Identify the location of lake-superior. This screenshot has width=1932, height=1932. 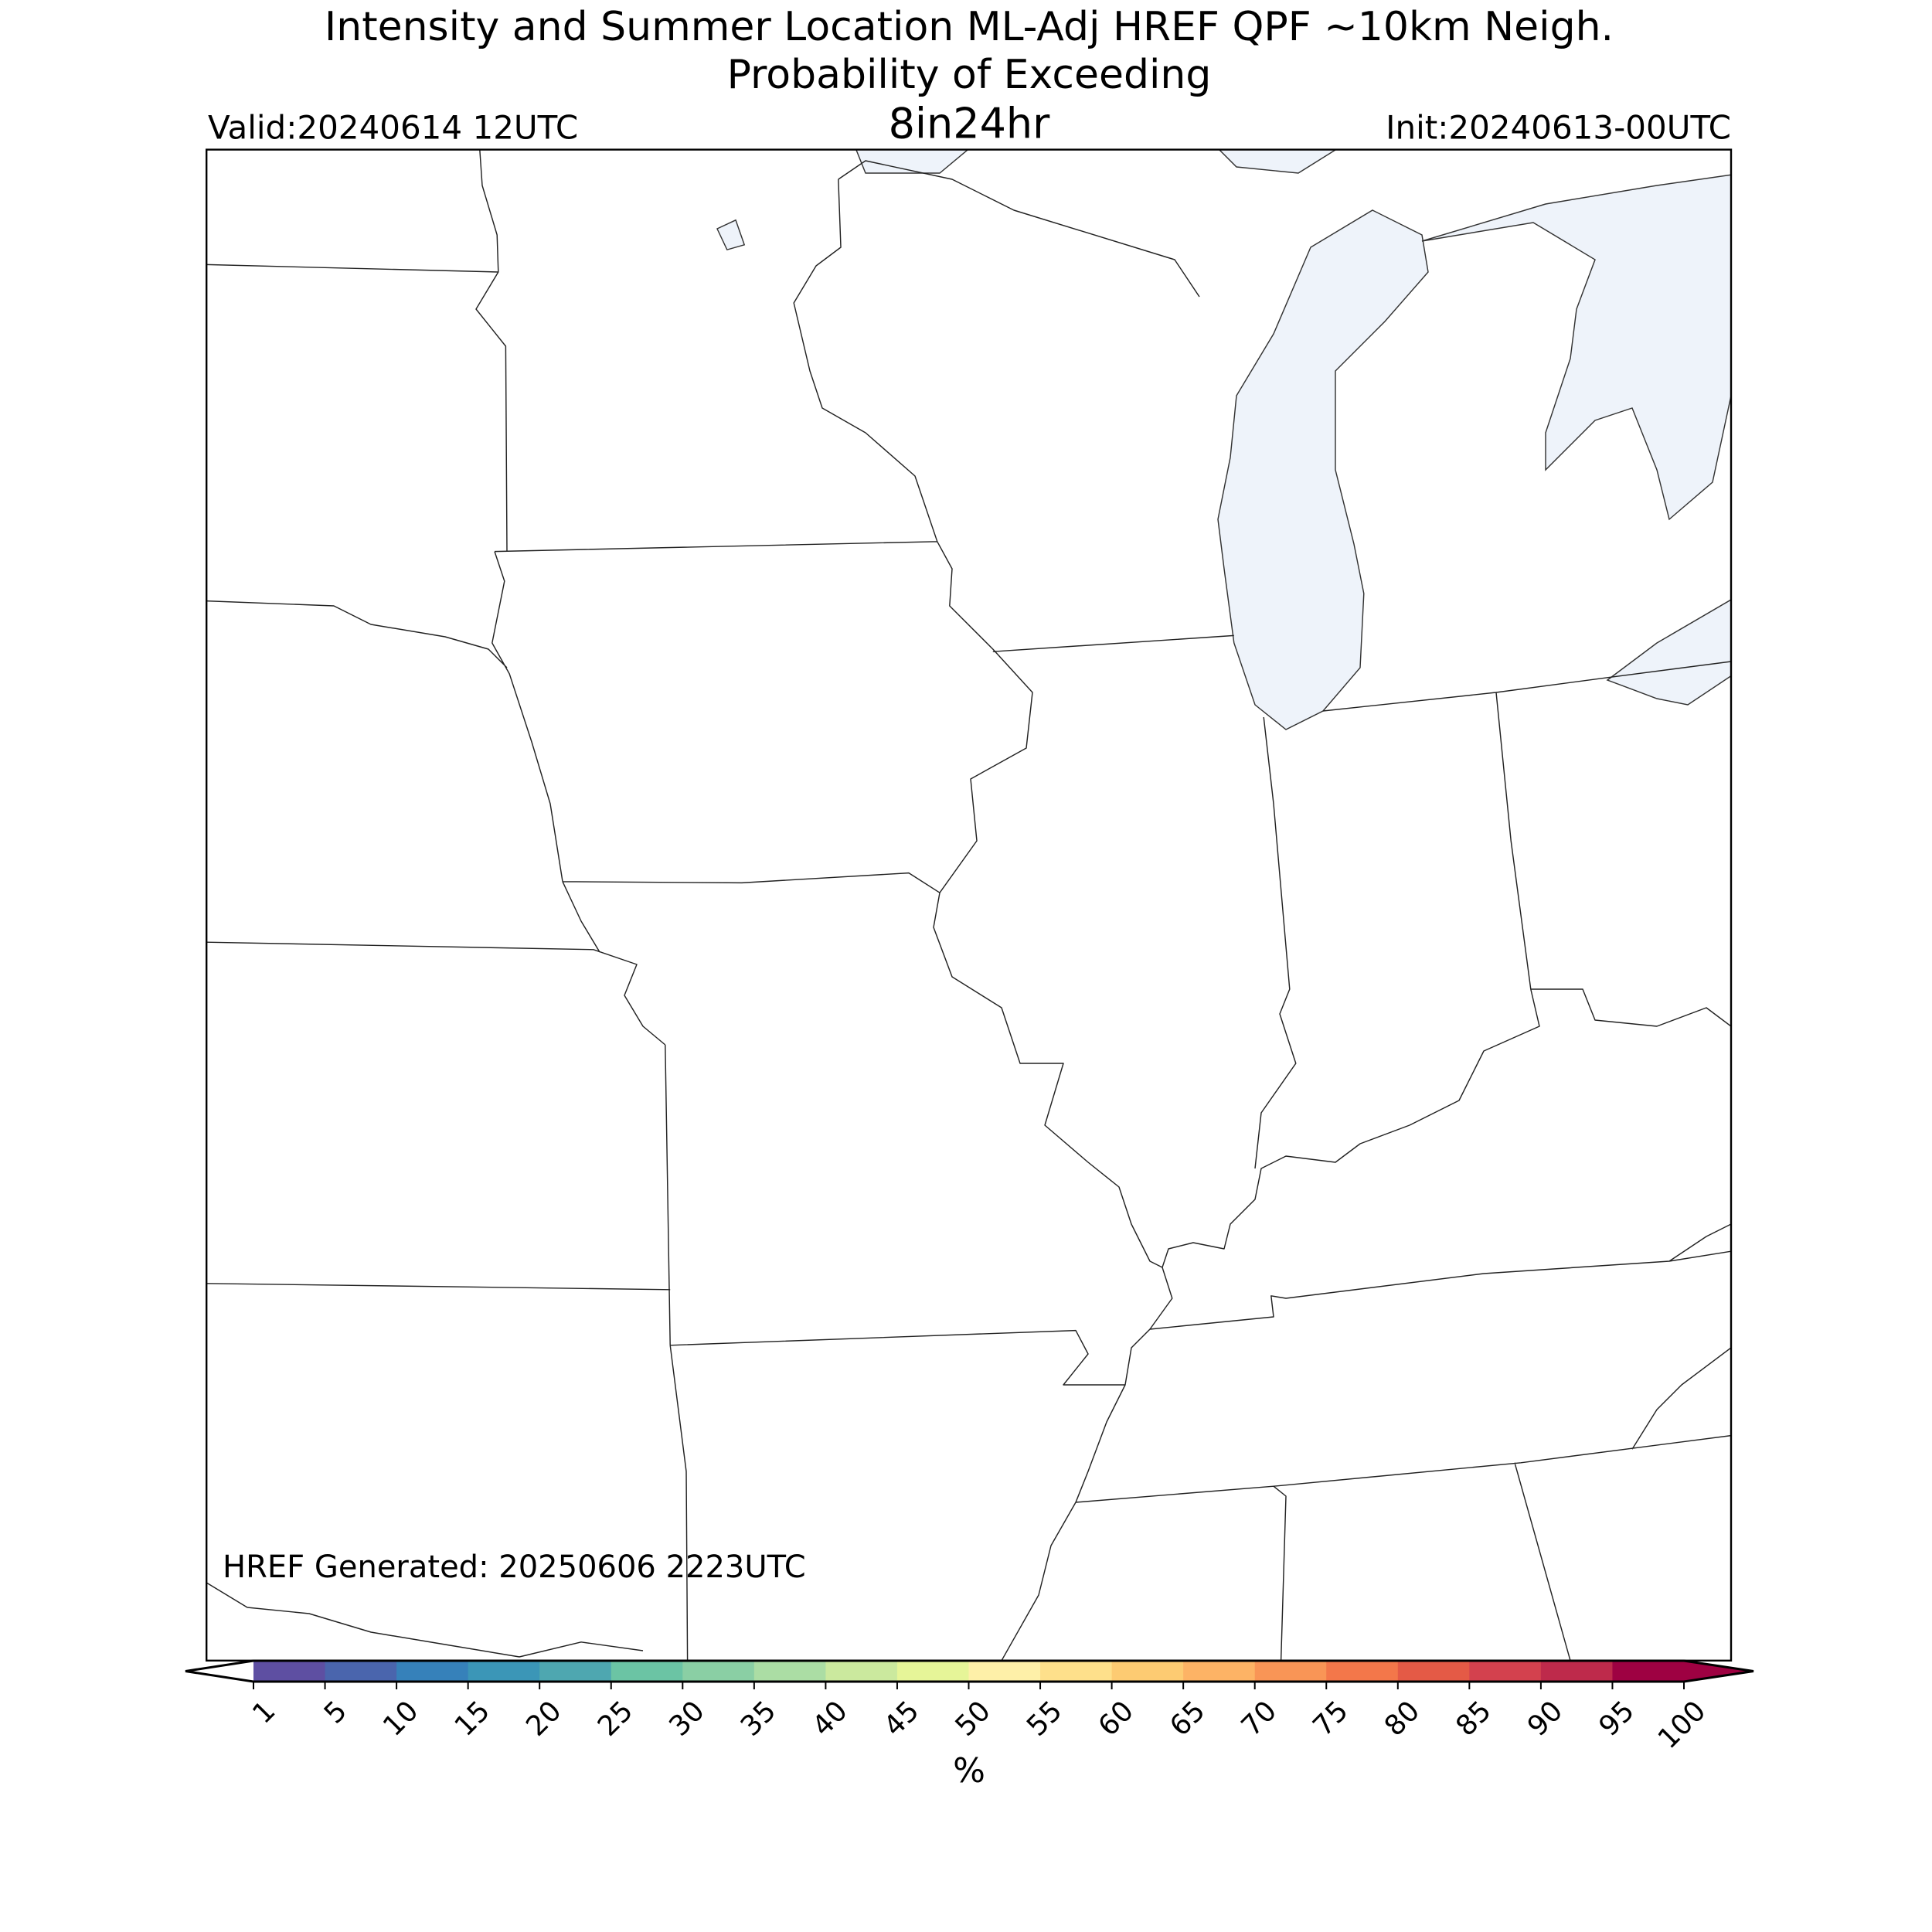
(1096, 161).